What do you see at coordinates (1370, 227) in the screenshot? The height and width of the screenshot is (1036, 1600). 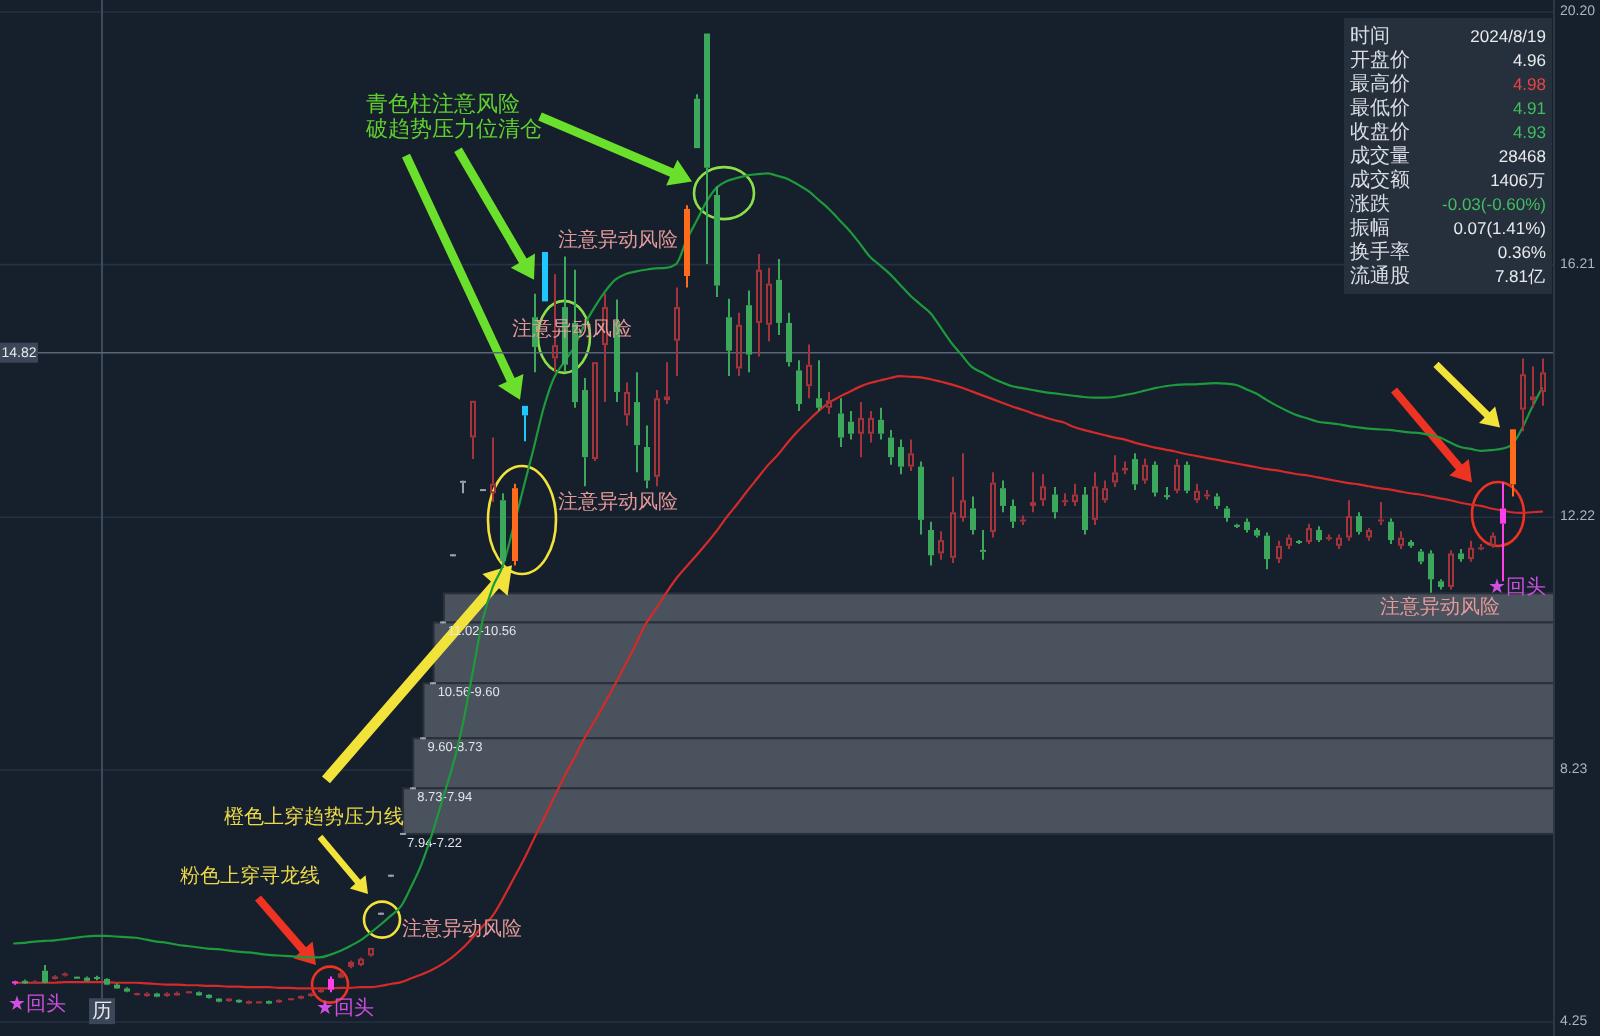 I see `category-label: 振幅` at bounding box center [1370, 227].